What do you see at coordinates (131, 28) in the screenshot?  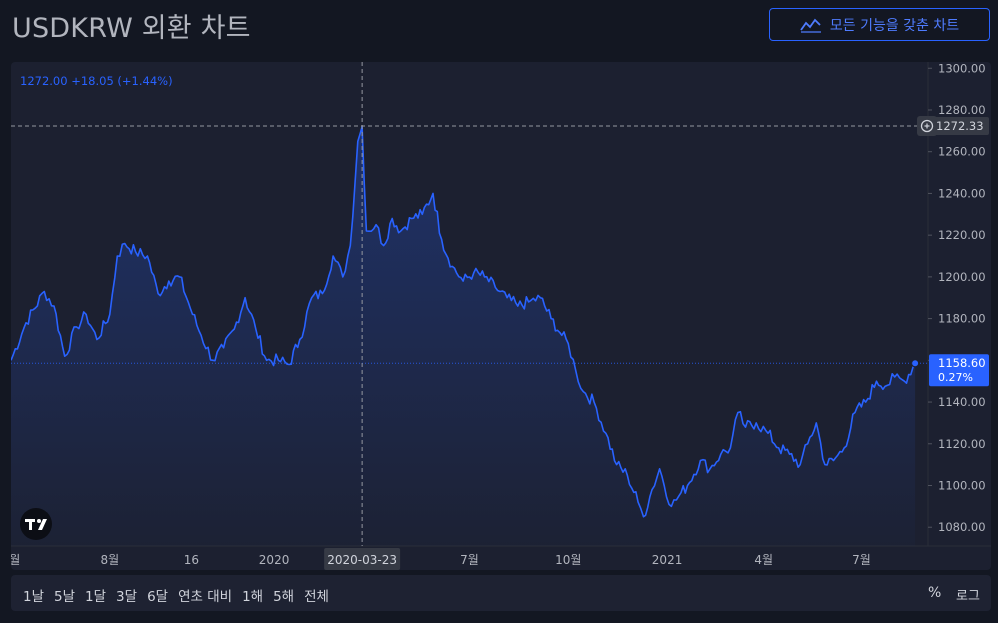 I see `page-title: USDKRW 외환 차트` at bounding box center [131, 28].